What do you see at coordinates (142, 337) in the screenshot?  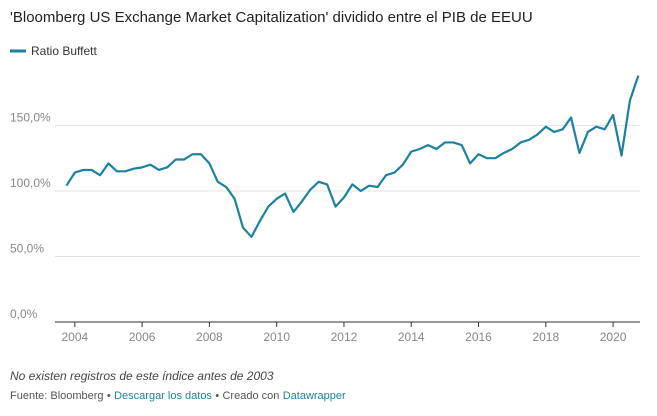 I see `x-tick-label: 2006` at bounding box center [142, 337].